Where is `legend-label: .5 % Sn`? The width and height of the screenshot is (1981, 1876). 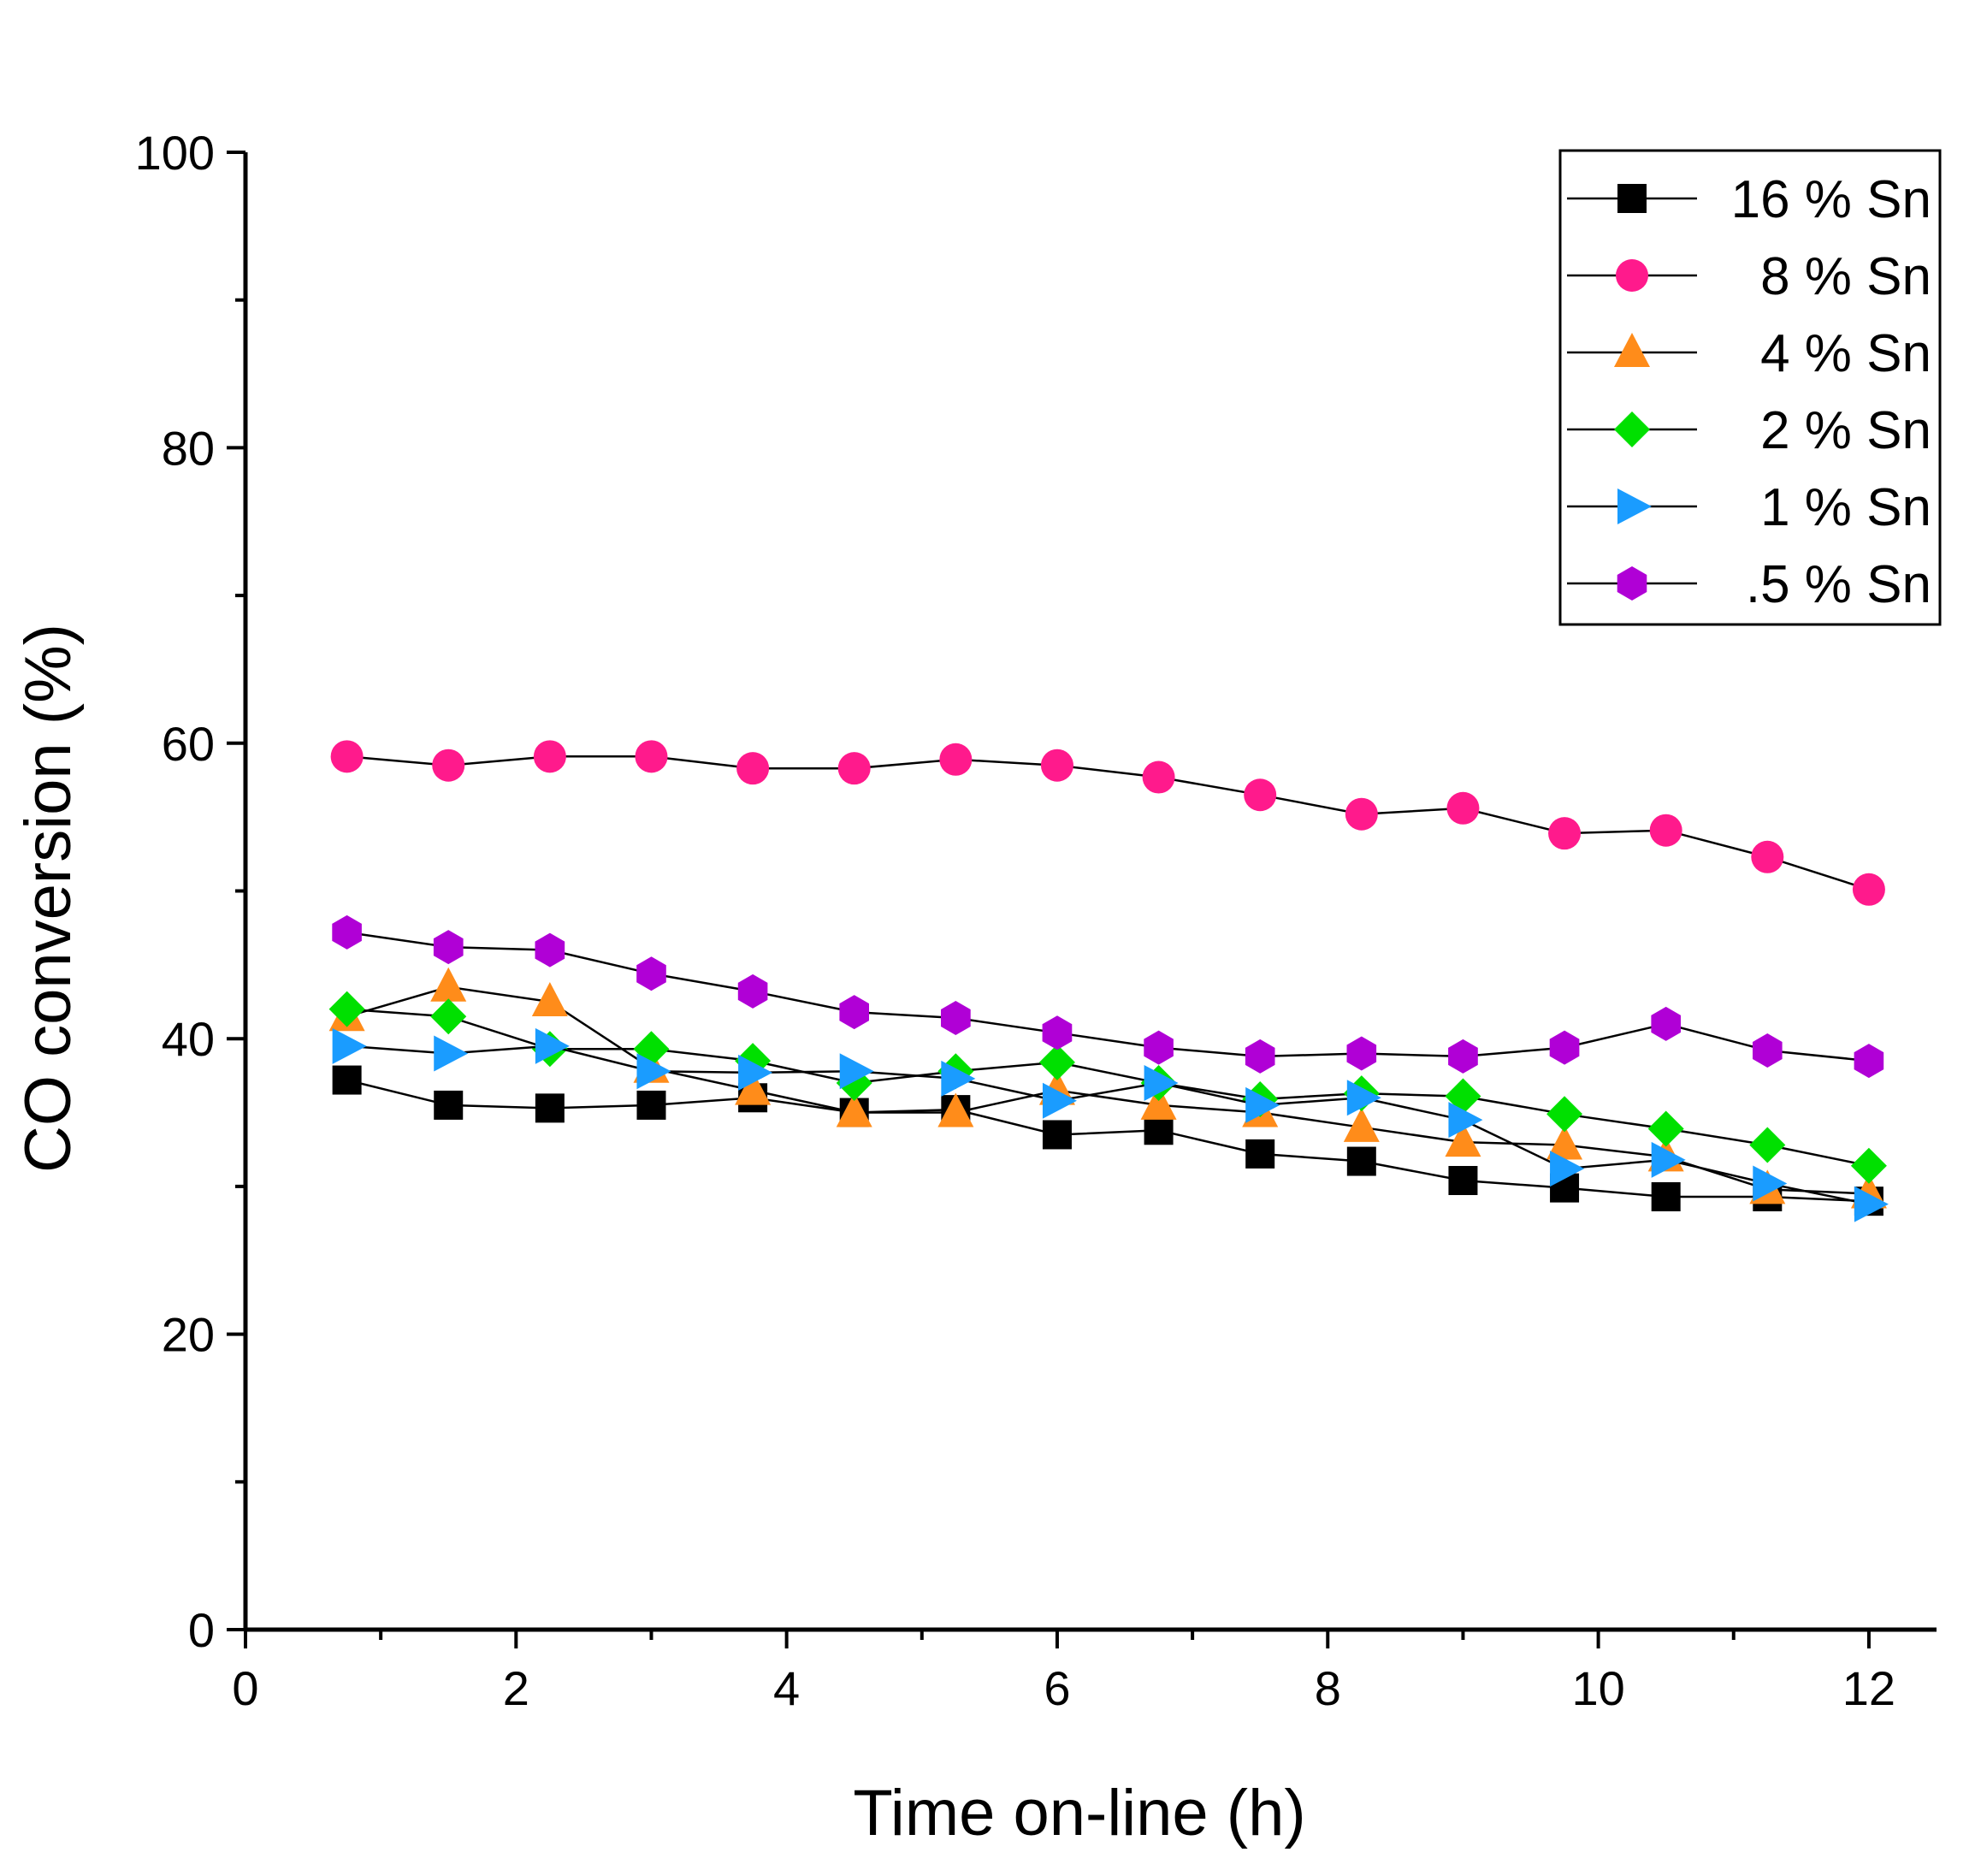
legend-label: .5 % Sn is located at coordinates (1838, 584).